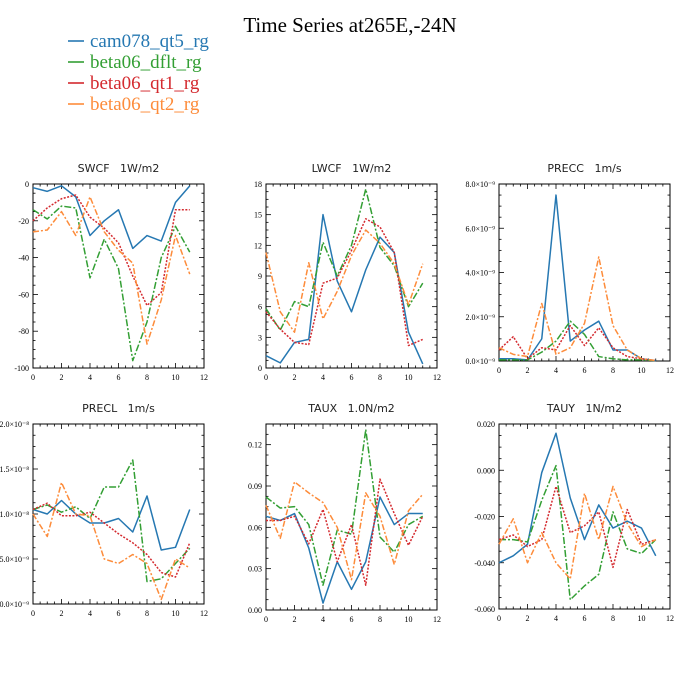 This screenshot has height=700, width=700. I want to click on y-tick-label: -40, so click(23, 258).